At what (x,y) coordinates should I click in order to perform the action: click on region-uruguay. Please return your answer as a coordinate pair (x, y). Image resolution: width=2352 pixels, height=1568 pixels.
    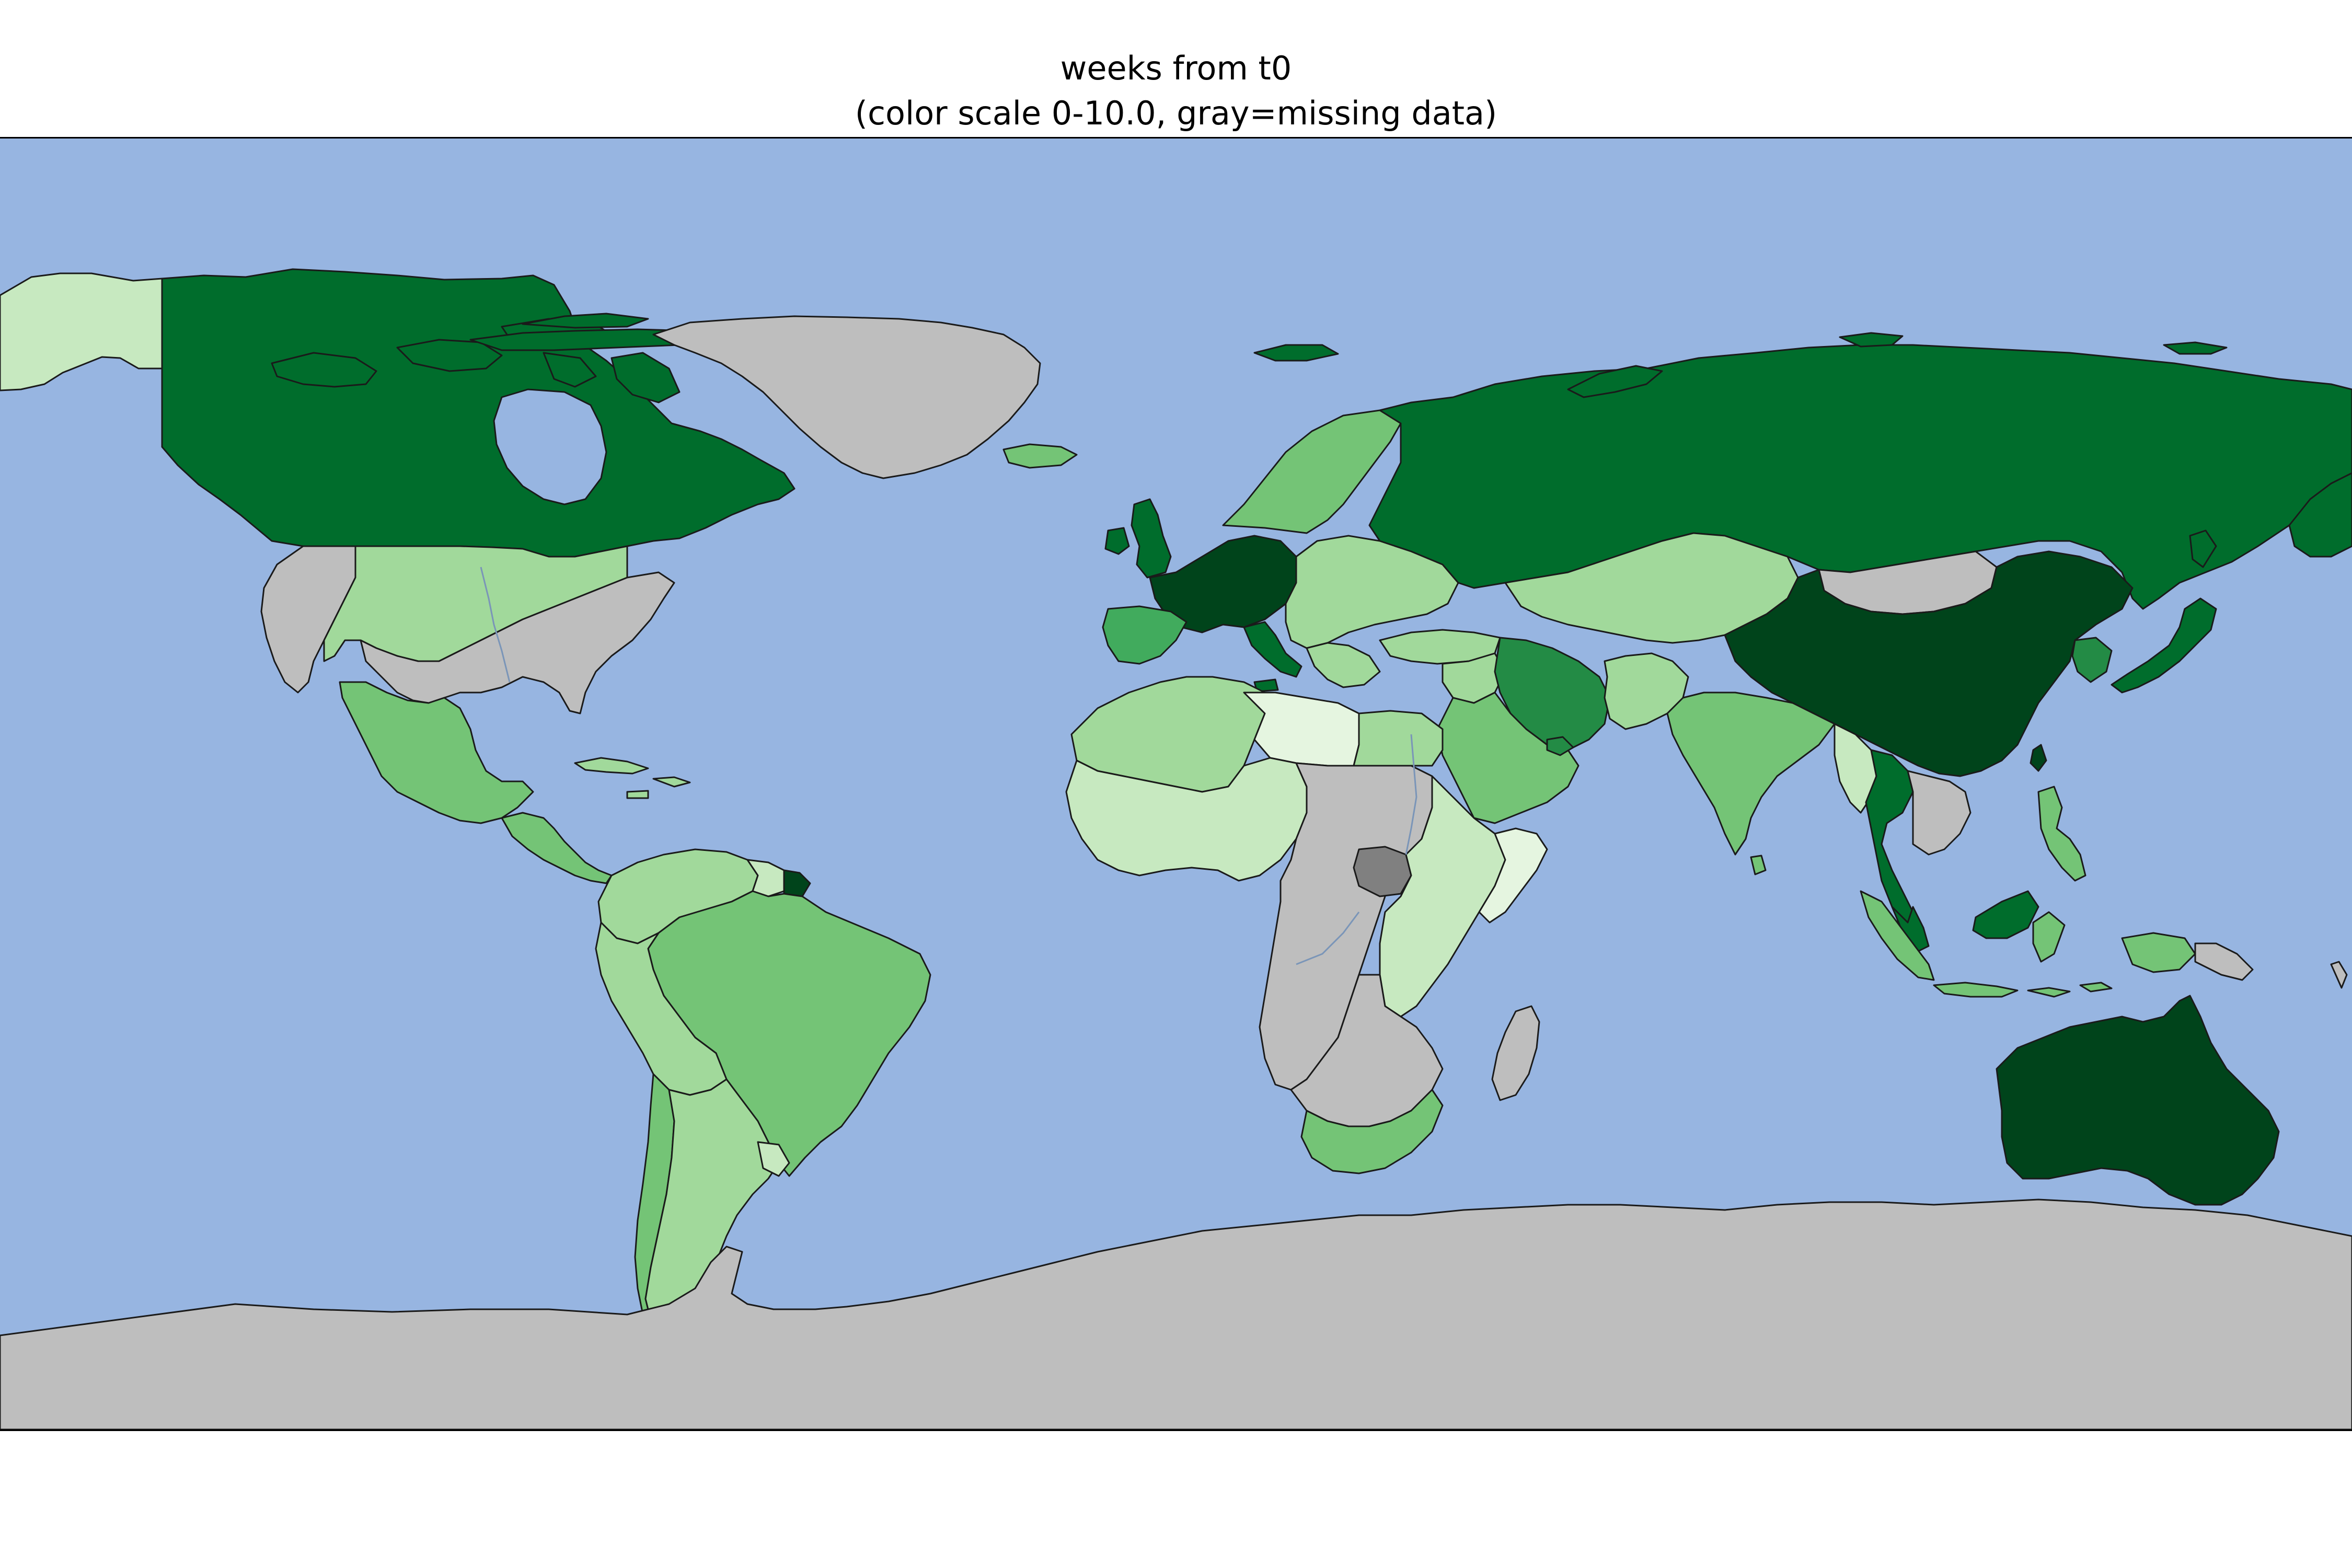
    Looking at the image, I should click on (773, 1159).